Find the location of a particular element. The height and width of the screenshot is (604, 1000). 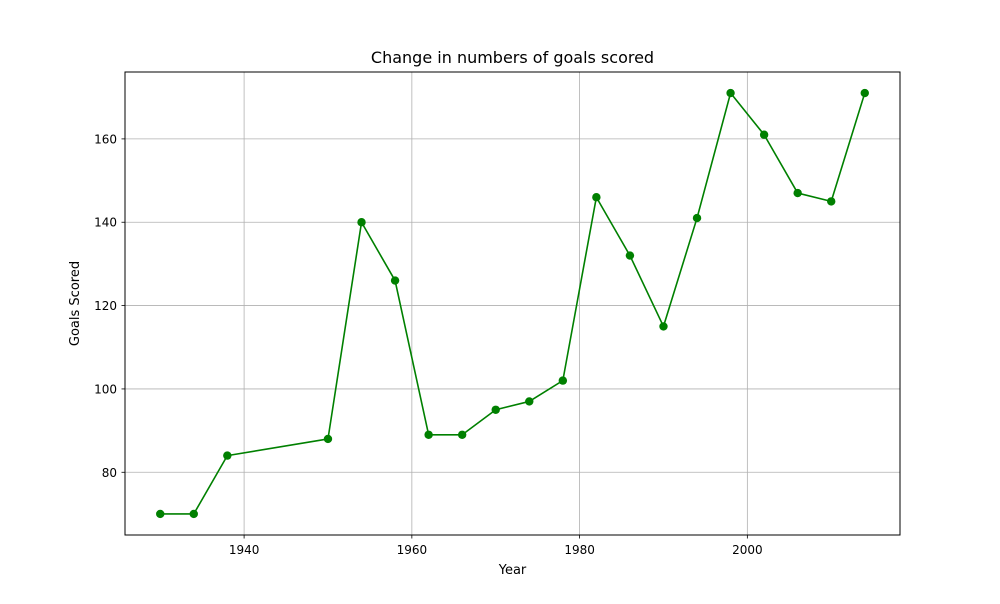

x-tick-label: 1940 is located at coordinates (244, 550).